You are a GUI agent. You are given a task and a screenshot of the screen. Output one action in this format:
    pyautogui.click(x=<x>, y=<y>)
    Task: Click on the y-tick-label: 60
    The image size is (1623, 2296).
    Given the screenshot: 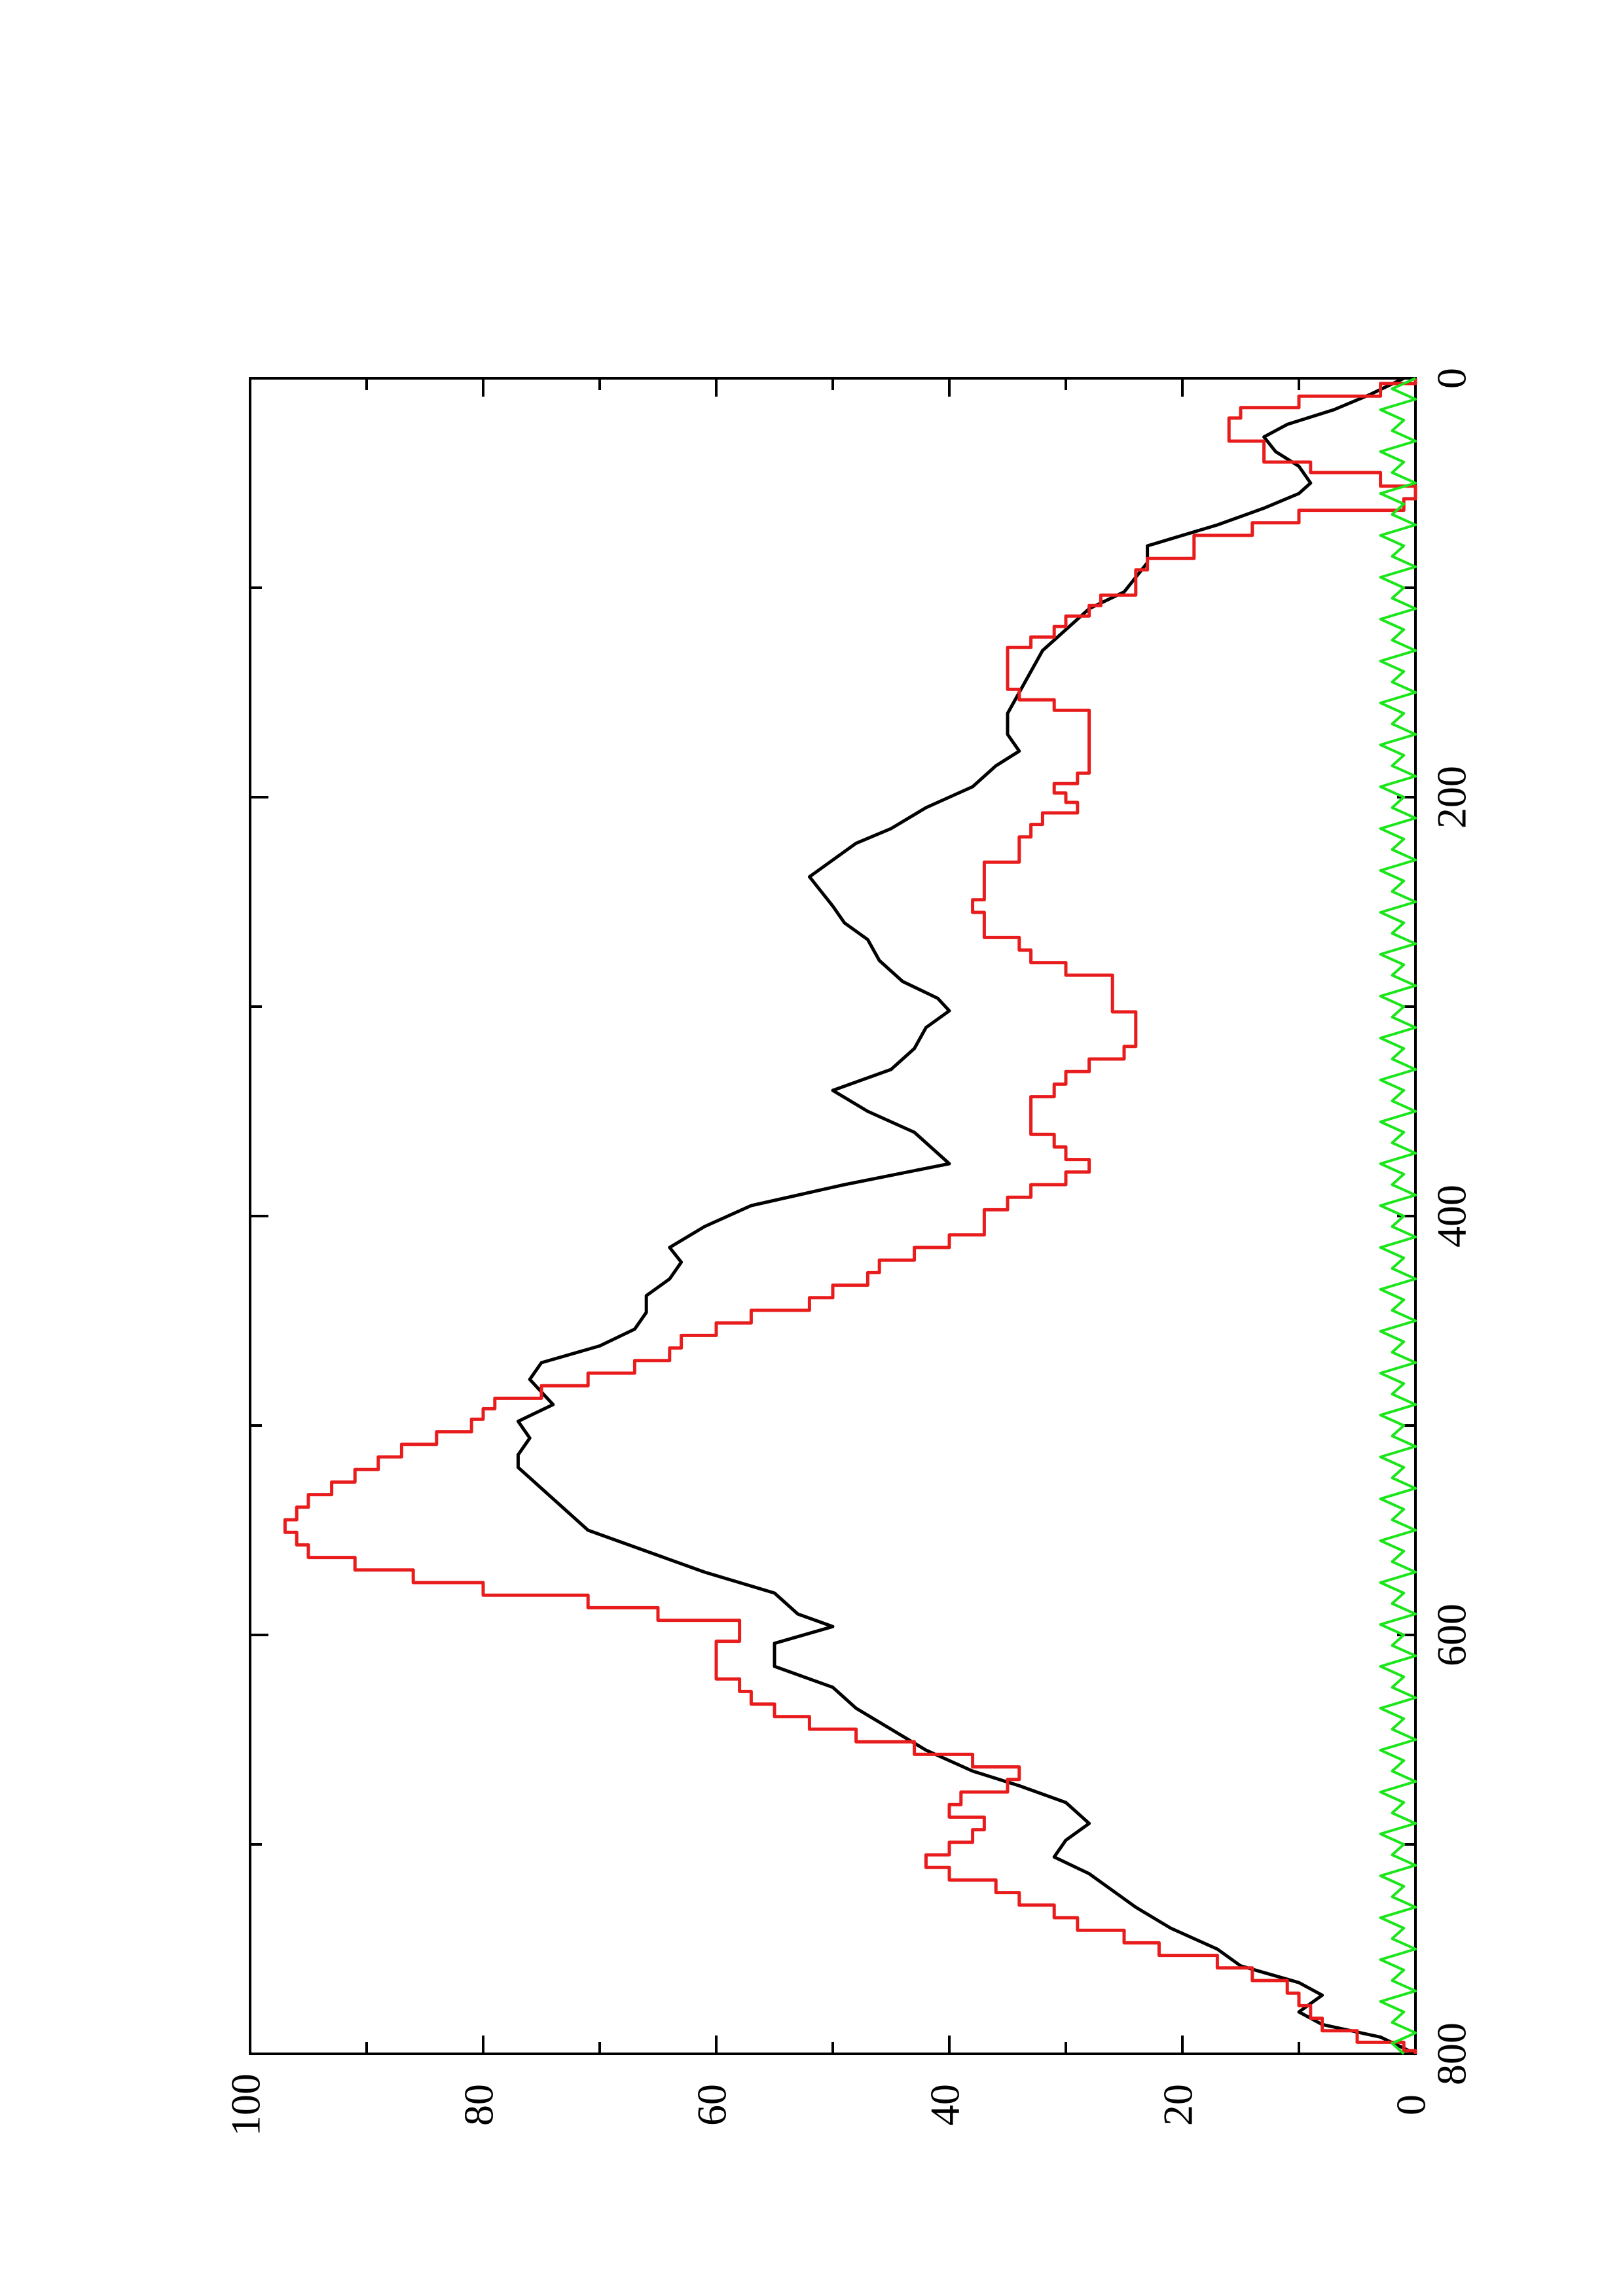 What is the action you would take?
    pyautogui.click(x=712, y=2105)
    